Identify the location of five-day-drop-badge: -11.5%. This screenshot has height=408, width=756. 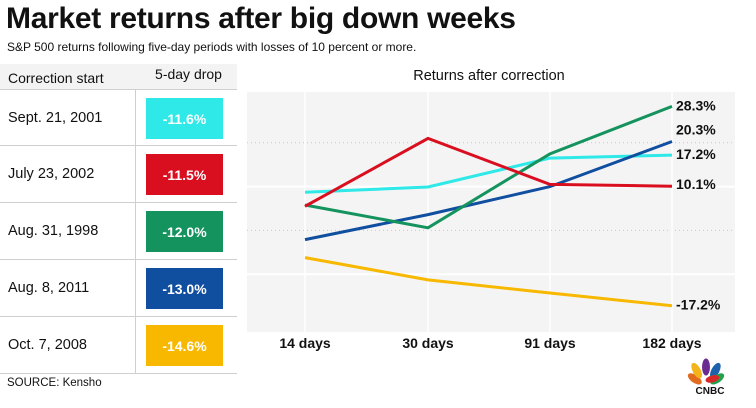
(184, 174).